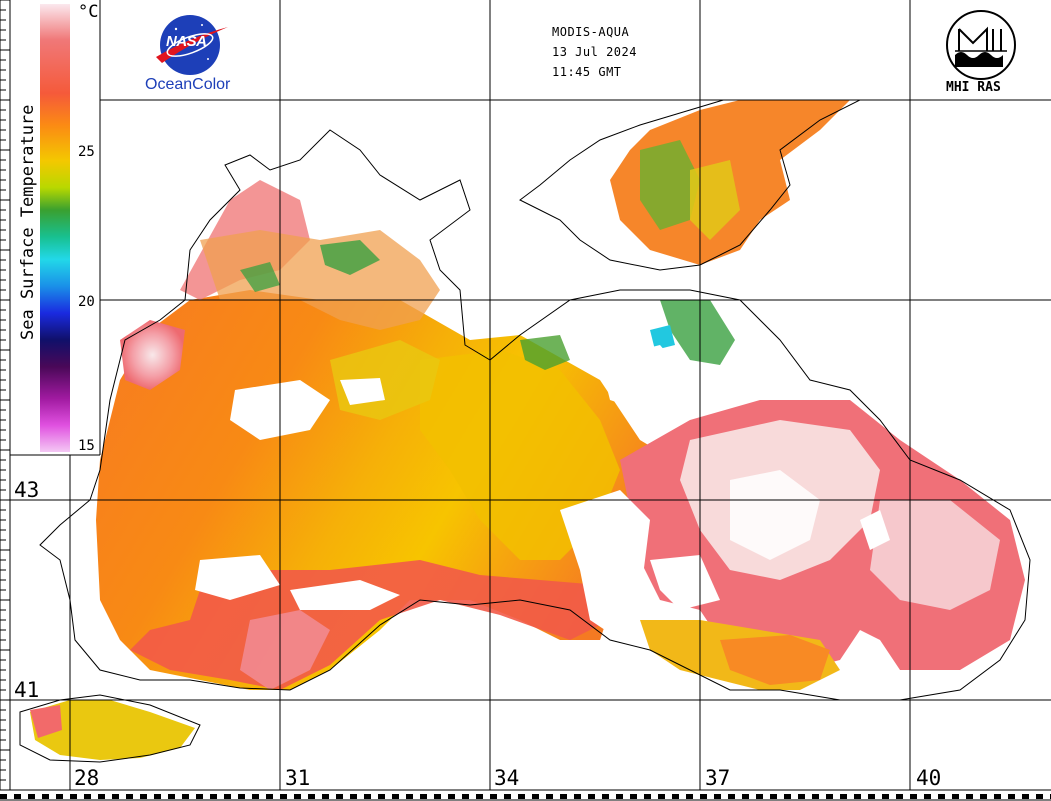  Describe the element at coordinates (345, 595) in the screenshot. I see `cloud-gap-south2` at that location.